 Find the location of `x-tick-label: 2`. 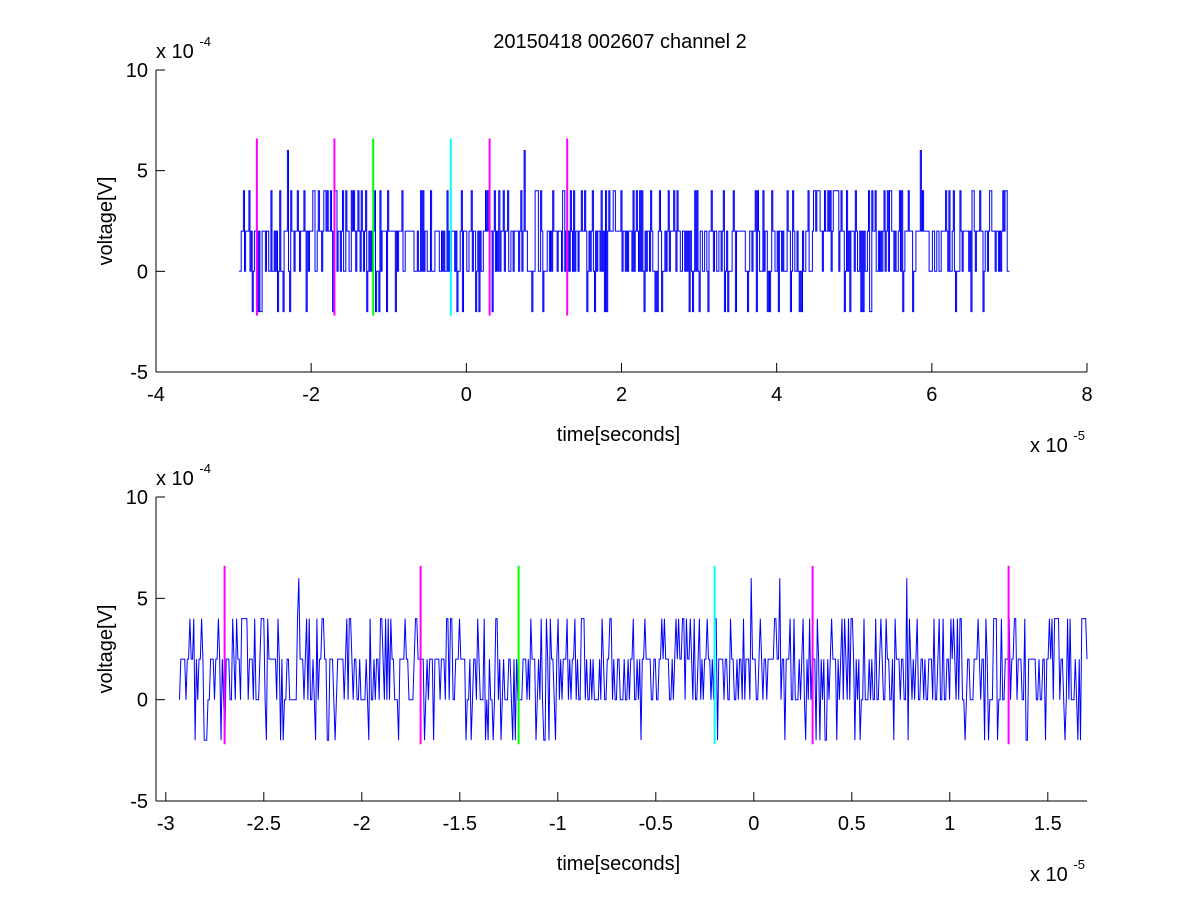

x-tick-label: 2 is located at coordinates (621, 395).